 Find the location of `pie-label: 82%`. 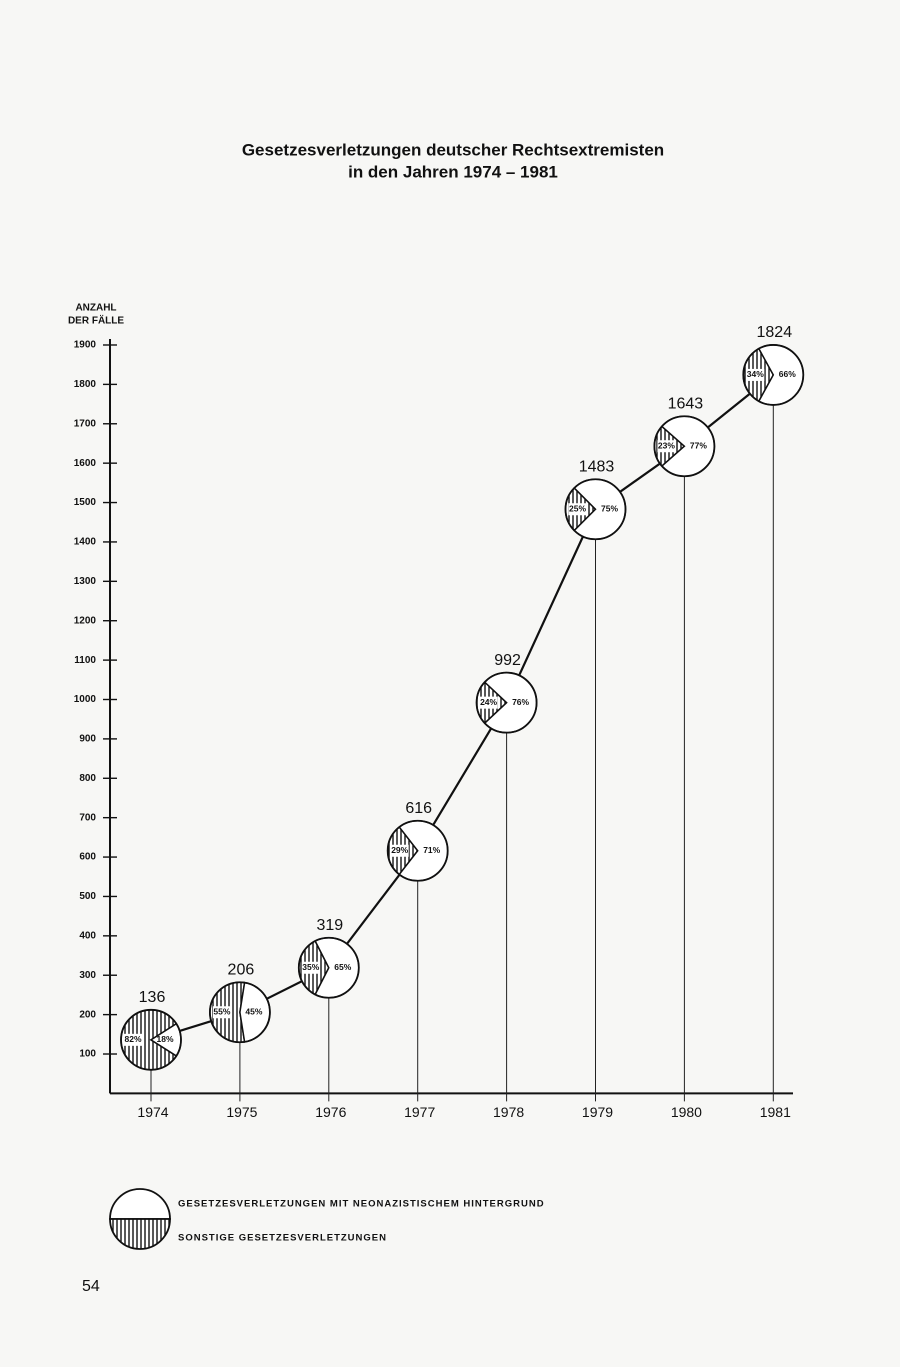

pie-label: 82% is located at coordinates (132, 1039).